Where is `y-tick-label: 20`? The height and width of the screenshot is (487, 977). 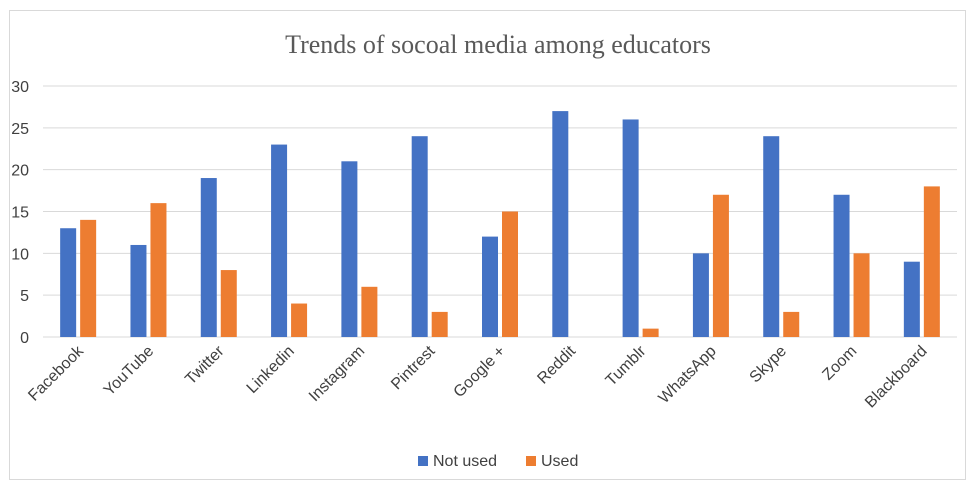 y-tick-label: 20 is located at coordinates (20, 171).